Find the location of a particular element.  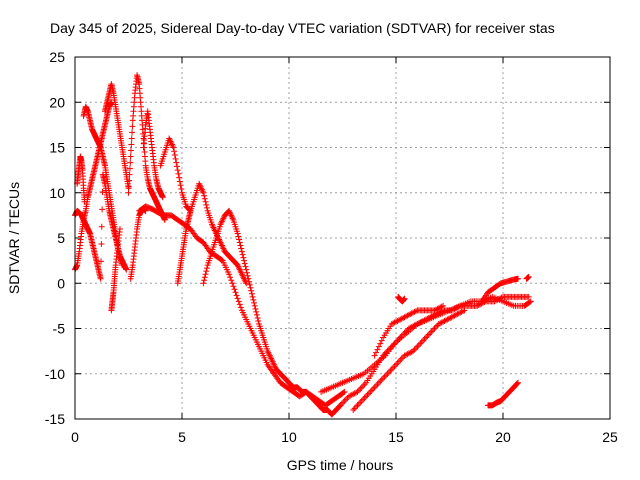

series-track-d is located at coordinates (105, 188).